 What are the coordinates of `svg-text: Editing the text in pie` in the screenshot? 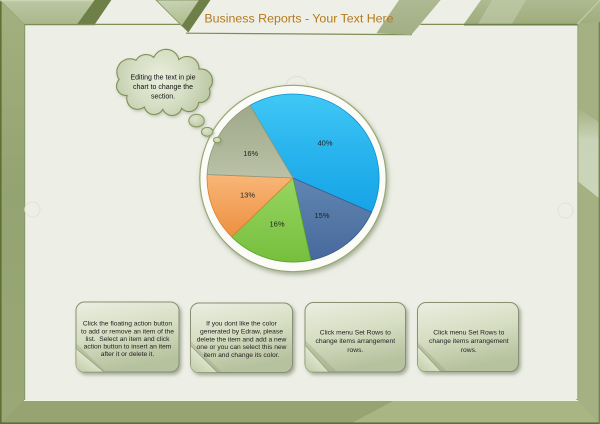 It's located at (163, 77).